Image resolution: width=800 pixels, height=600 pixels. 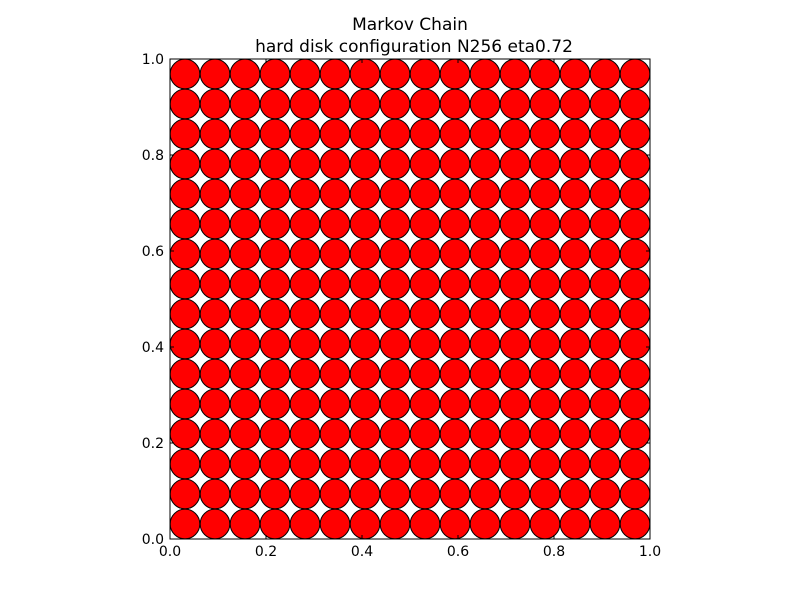 I want to click on x-tick-label: 0.8, so click(x=554, y=552).